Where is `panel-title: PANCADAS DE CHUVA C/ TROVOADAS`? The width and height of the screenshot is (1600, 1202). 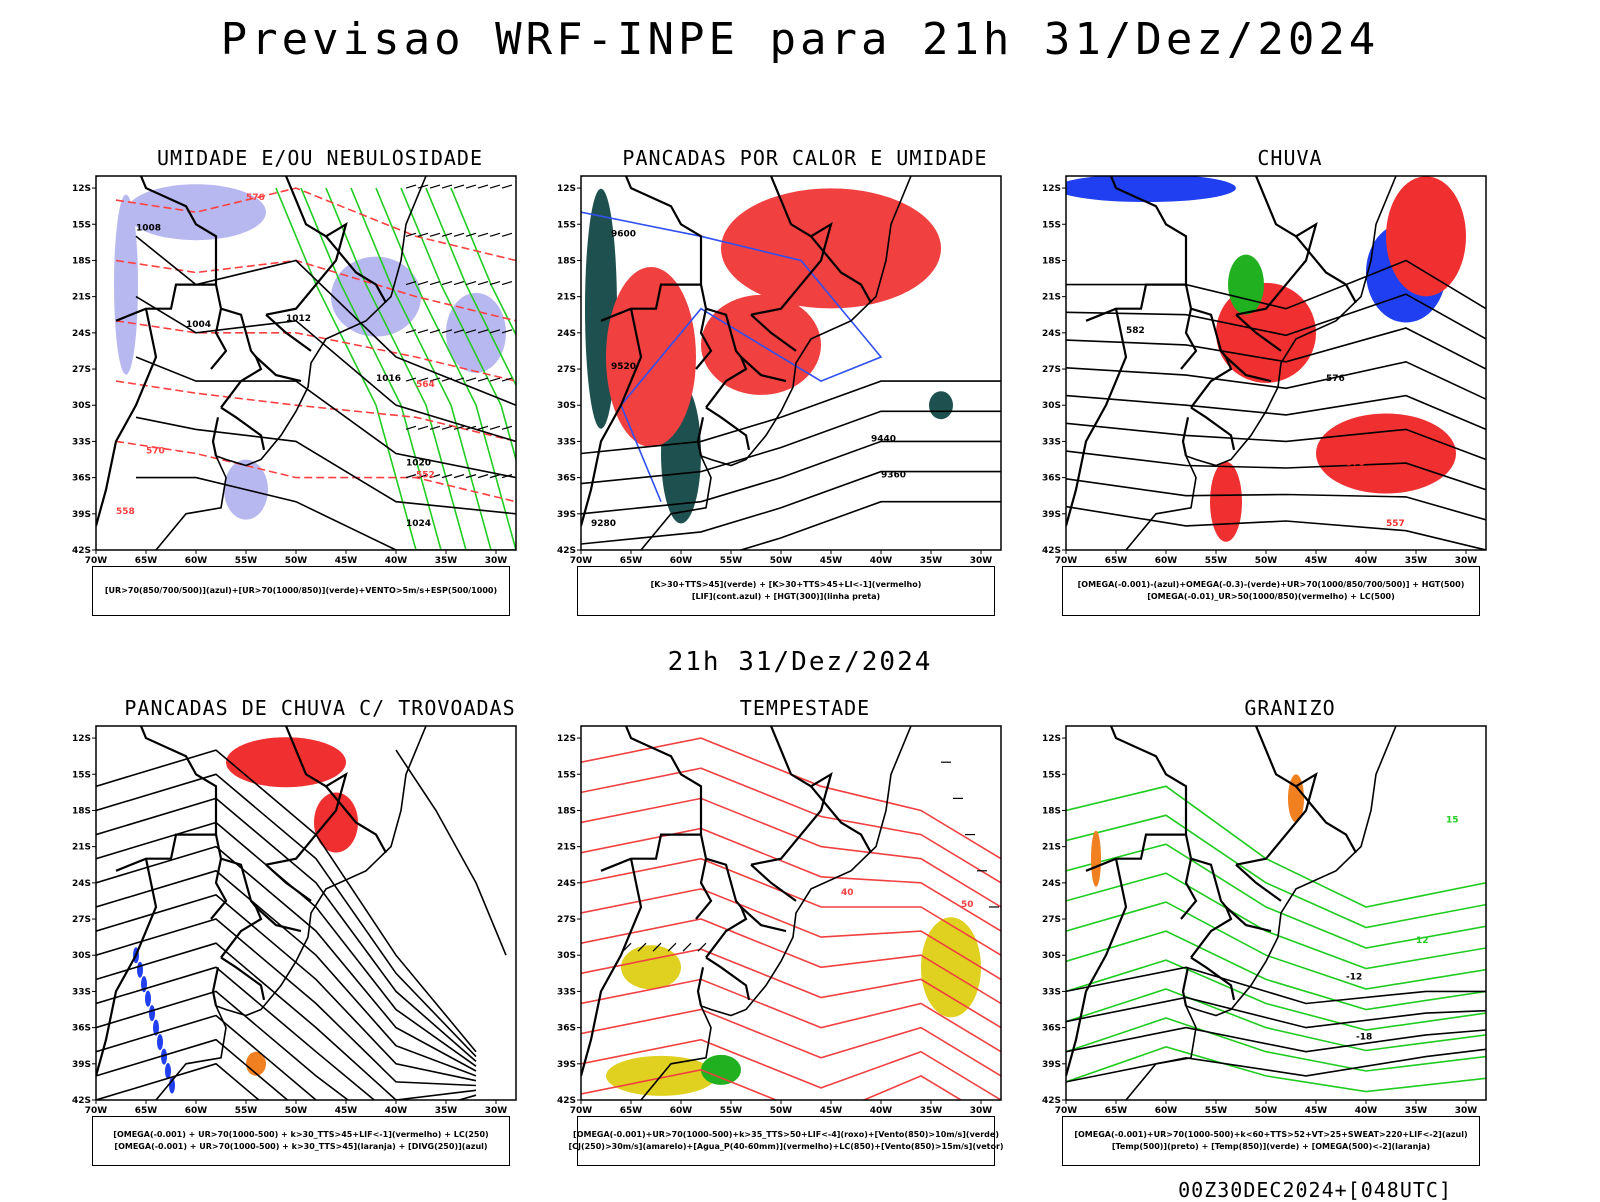 panel-title: PANCADAS DE CHUVA C/ TROVOADAS is located at coordinates (320, 708).